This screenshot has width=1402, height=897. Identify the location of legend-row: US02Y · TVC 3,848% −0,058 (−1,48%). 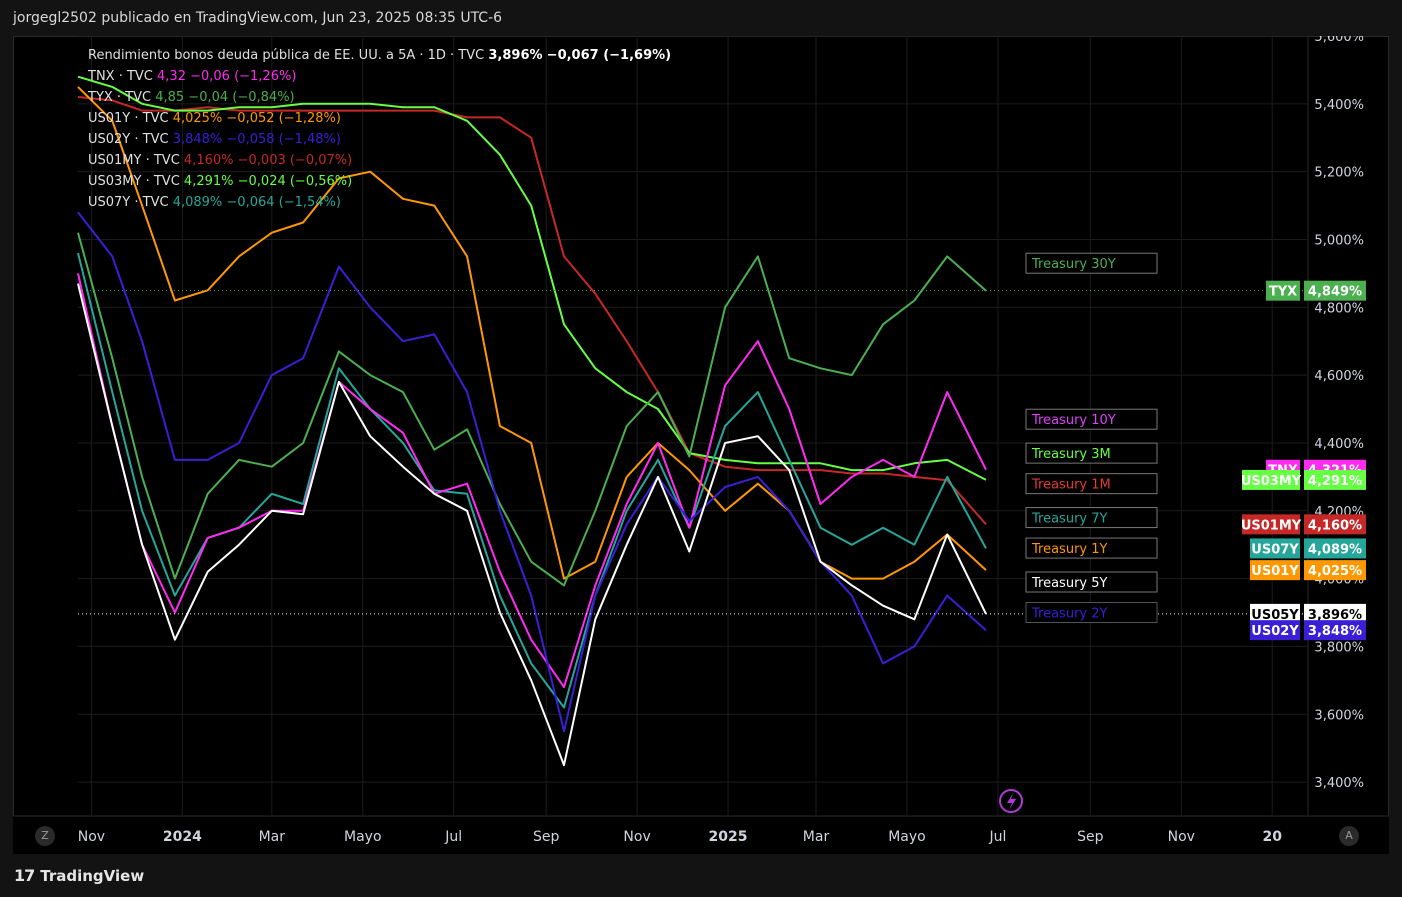
(379, 139).